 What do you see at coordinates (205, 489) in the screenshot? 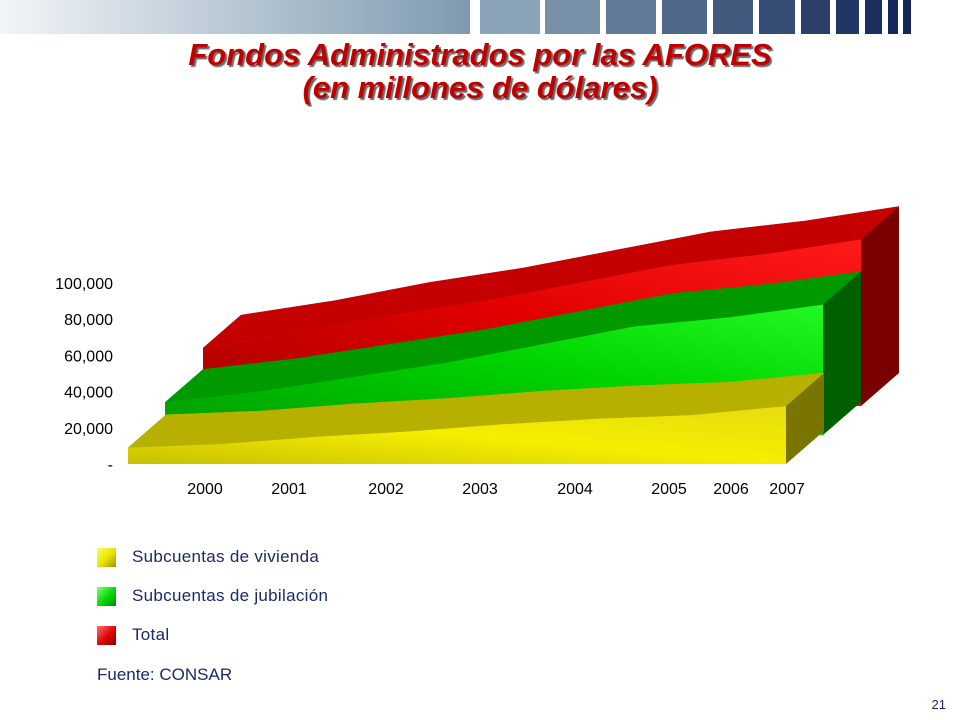
I see `x-tick-label: 2000` at bounding box center [205, 489].